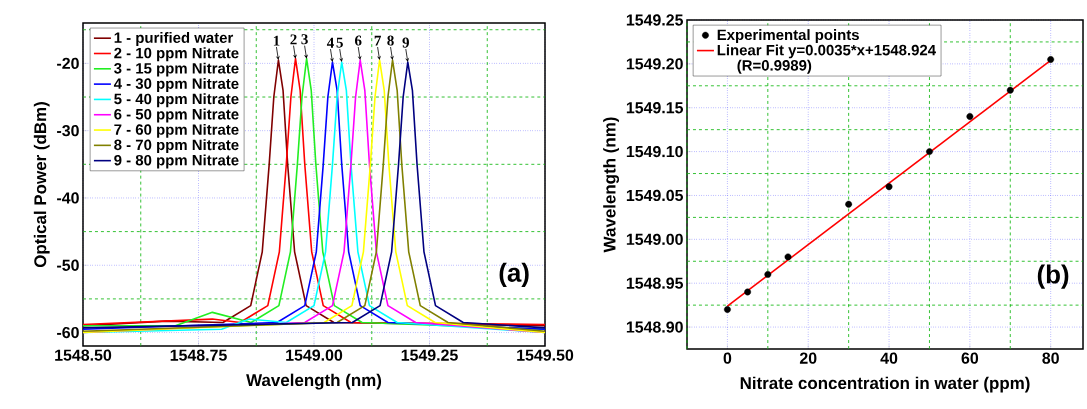  What do you see at coordinates (176, 100) in the screenshot?
I see `legend-label: 5 - 40 ppm Nitrate` at bounding box center [176, 100].